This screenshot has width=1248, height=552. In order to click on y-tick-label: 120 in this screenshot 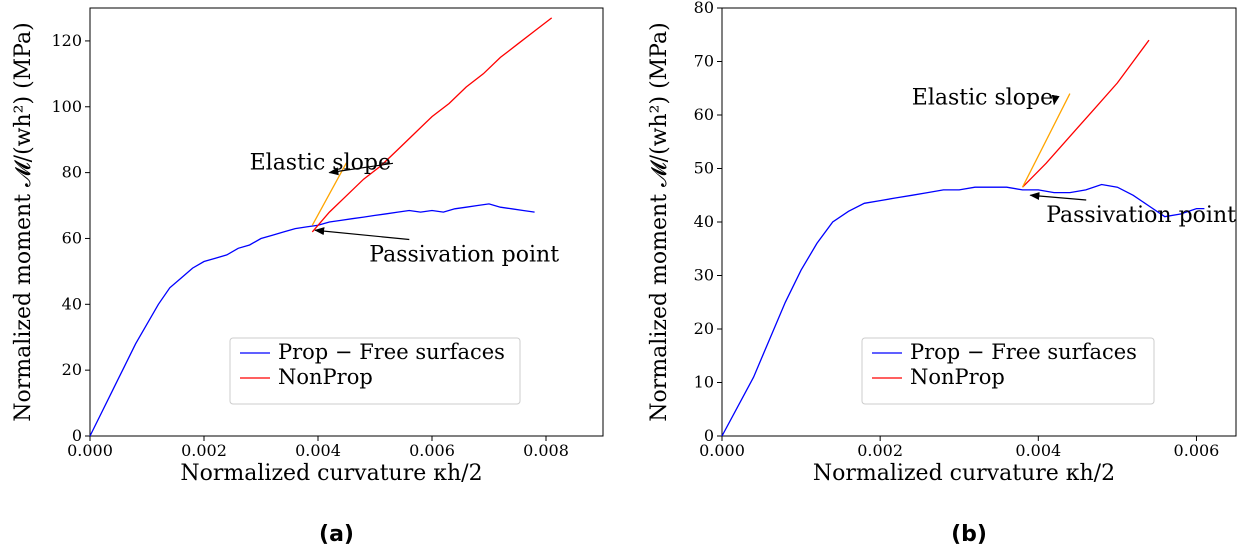, I will do `click(66, 40)`.